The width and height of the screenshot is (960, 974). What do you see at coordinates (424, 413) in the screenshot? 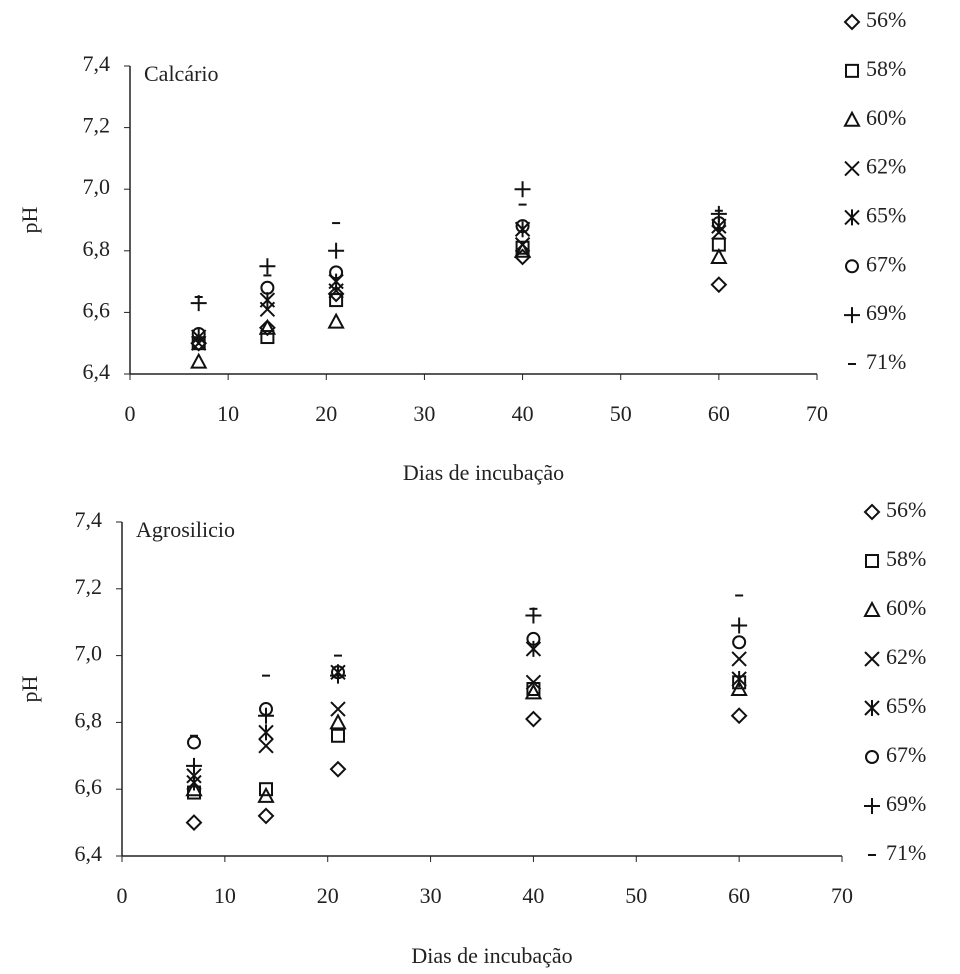
I see `x-tick-label: 30` at bounding box center [424, 413].